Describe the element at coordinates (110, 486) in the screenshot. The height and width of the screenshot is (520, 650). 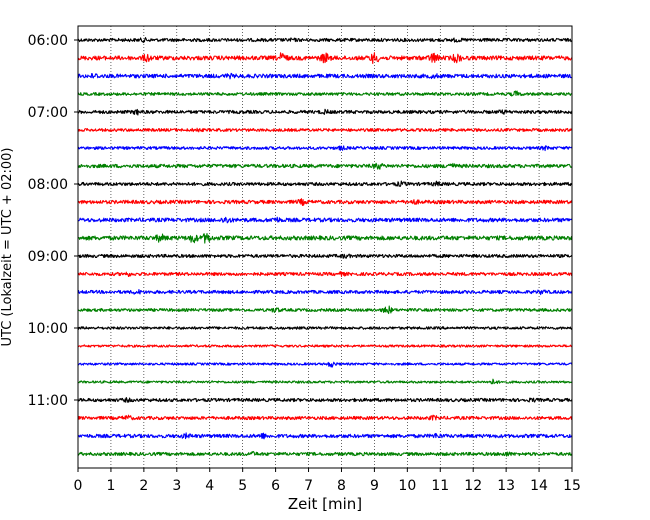
I see `x-tick-label-1: 1` at that location.